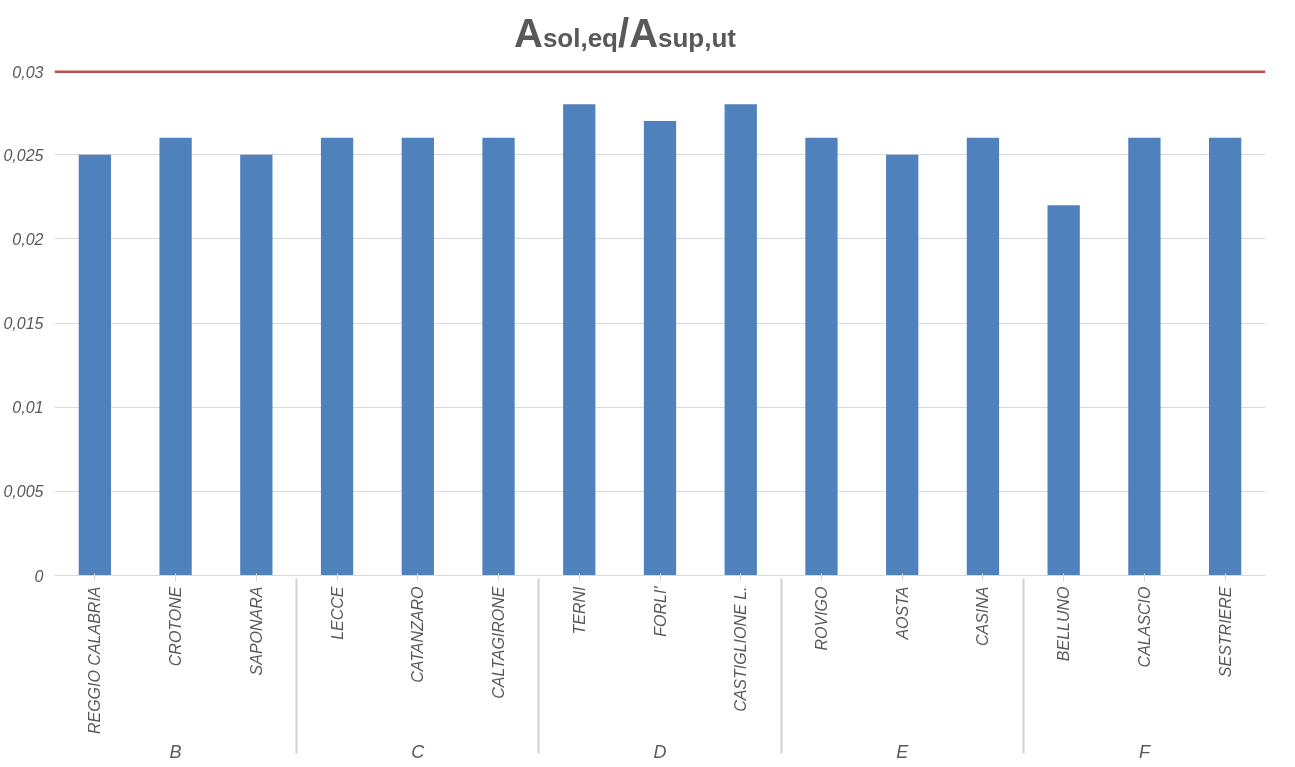 This screenshot has width=1295, height=767. Describe the element at coordinates (1144, 627) in the screenshot. I see `x-tick-label: CALASCIO` at that location.